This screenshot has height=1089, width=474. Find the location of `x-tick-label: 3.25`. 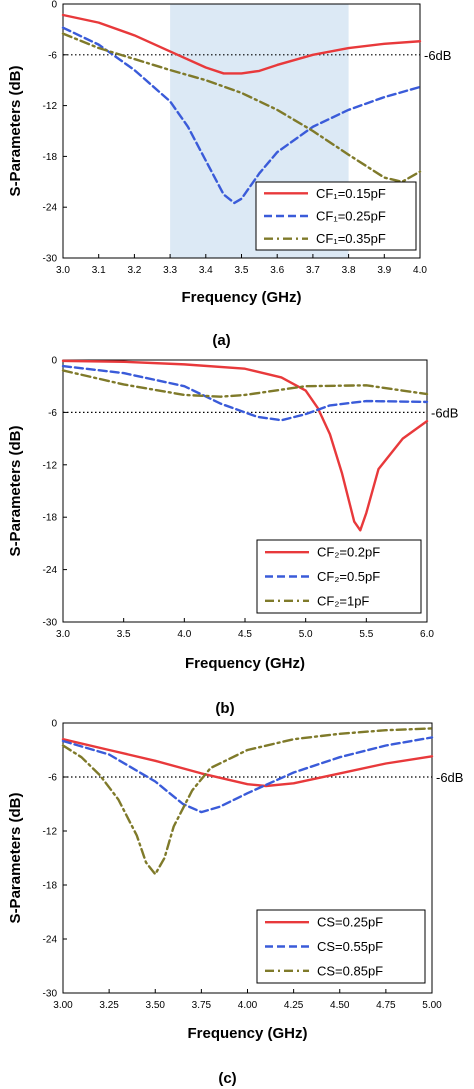

x-tick-label: 3.25 is located at coordinates (109, 1005).